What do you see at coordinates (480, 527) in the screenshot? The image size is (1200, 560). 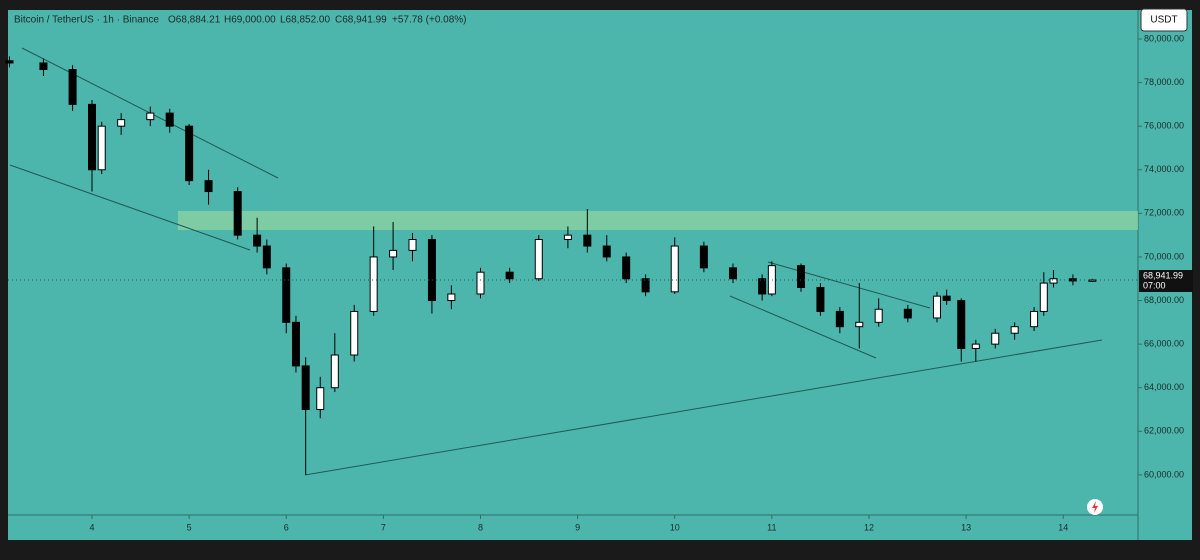 I see `x-tick-label: 8` at bounding box center [480, 527].